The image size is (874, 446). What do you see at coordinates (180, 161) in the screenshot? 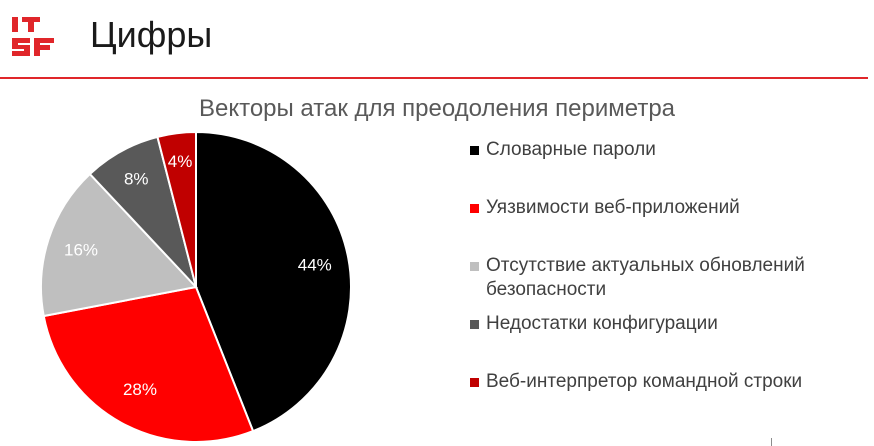
I see `slice-label: 4%` at bounding box center [180, 161].